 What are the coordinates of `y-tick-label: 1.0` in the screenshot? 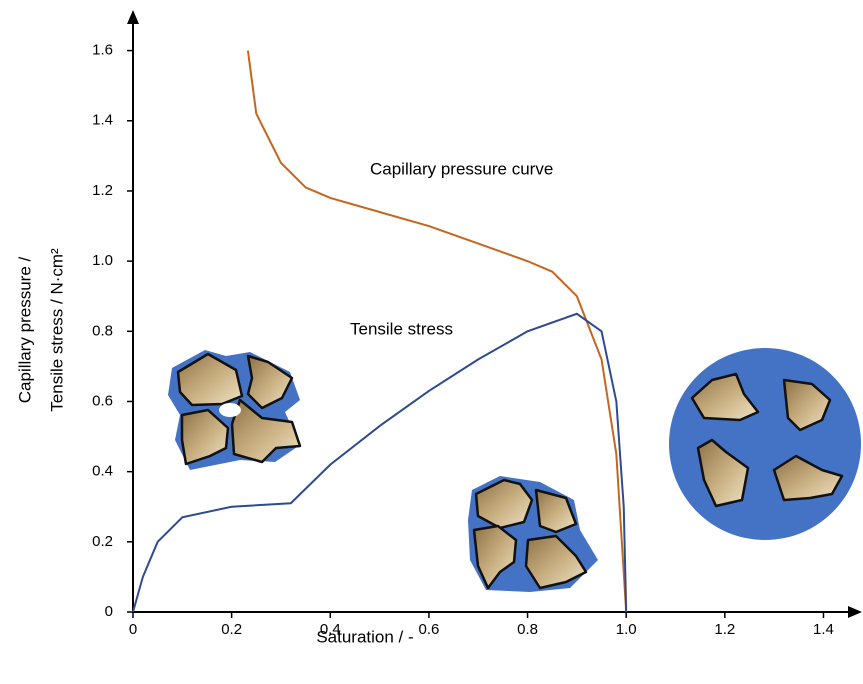 It's located at (102, 260).